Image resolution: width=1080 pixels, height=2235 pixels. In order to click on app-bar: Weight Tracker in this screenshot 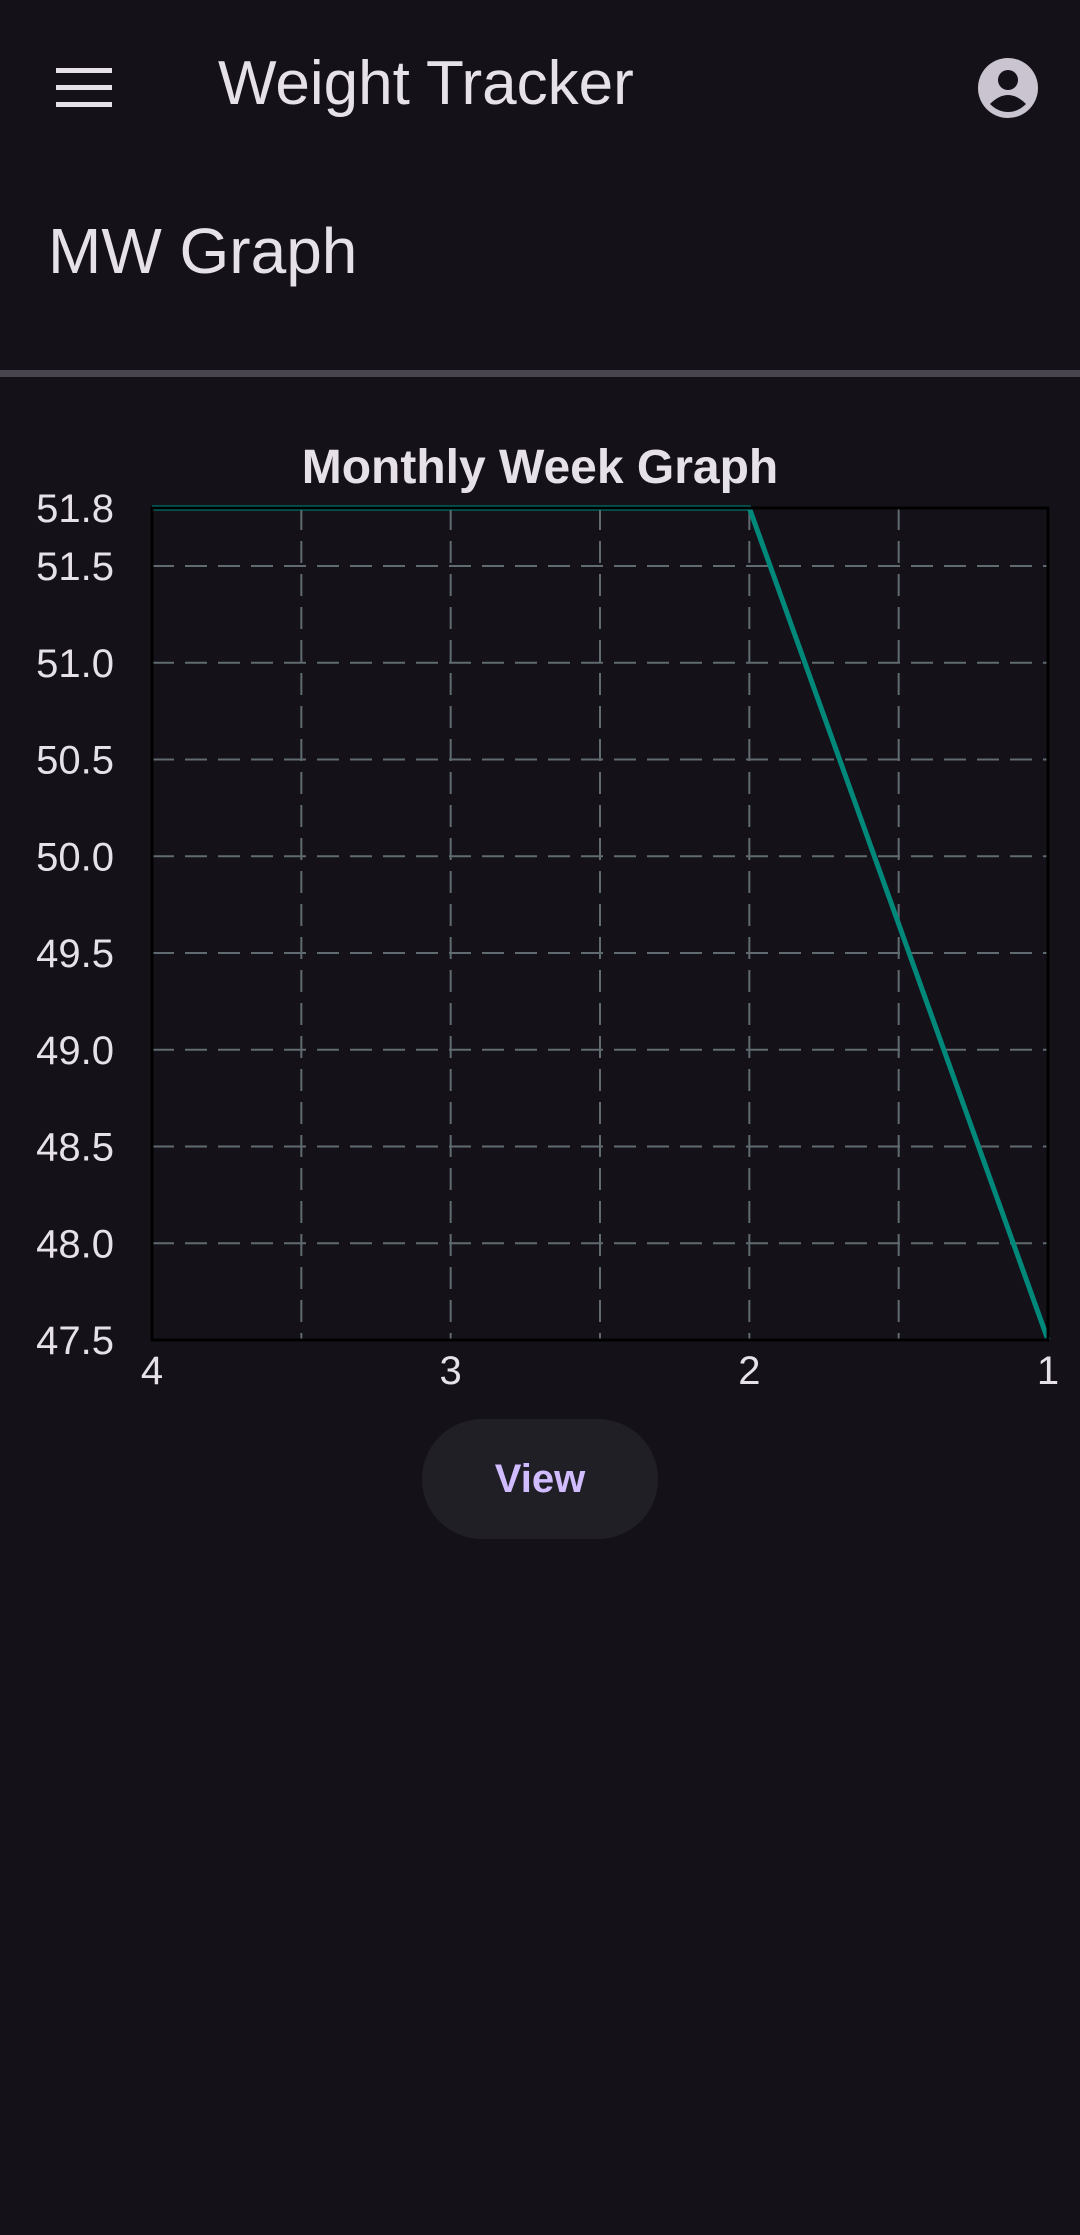, I will do `click(540, 84)`.